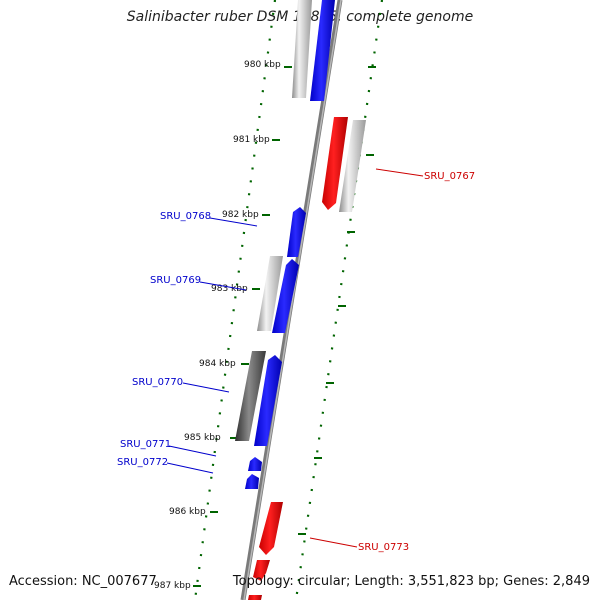  Describe the element at coordinates (175, 280) in the screenshot. I see `gene-label-sru0769: SRU_0769` at that location.